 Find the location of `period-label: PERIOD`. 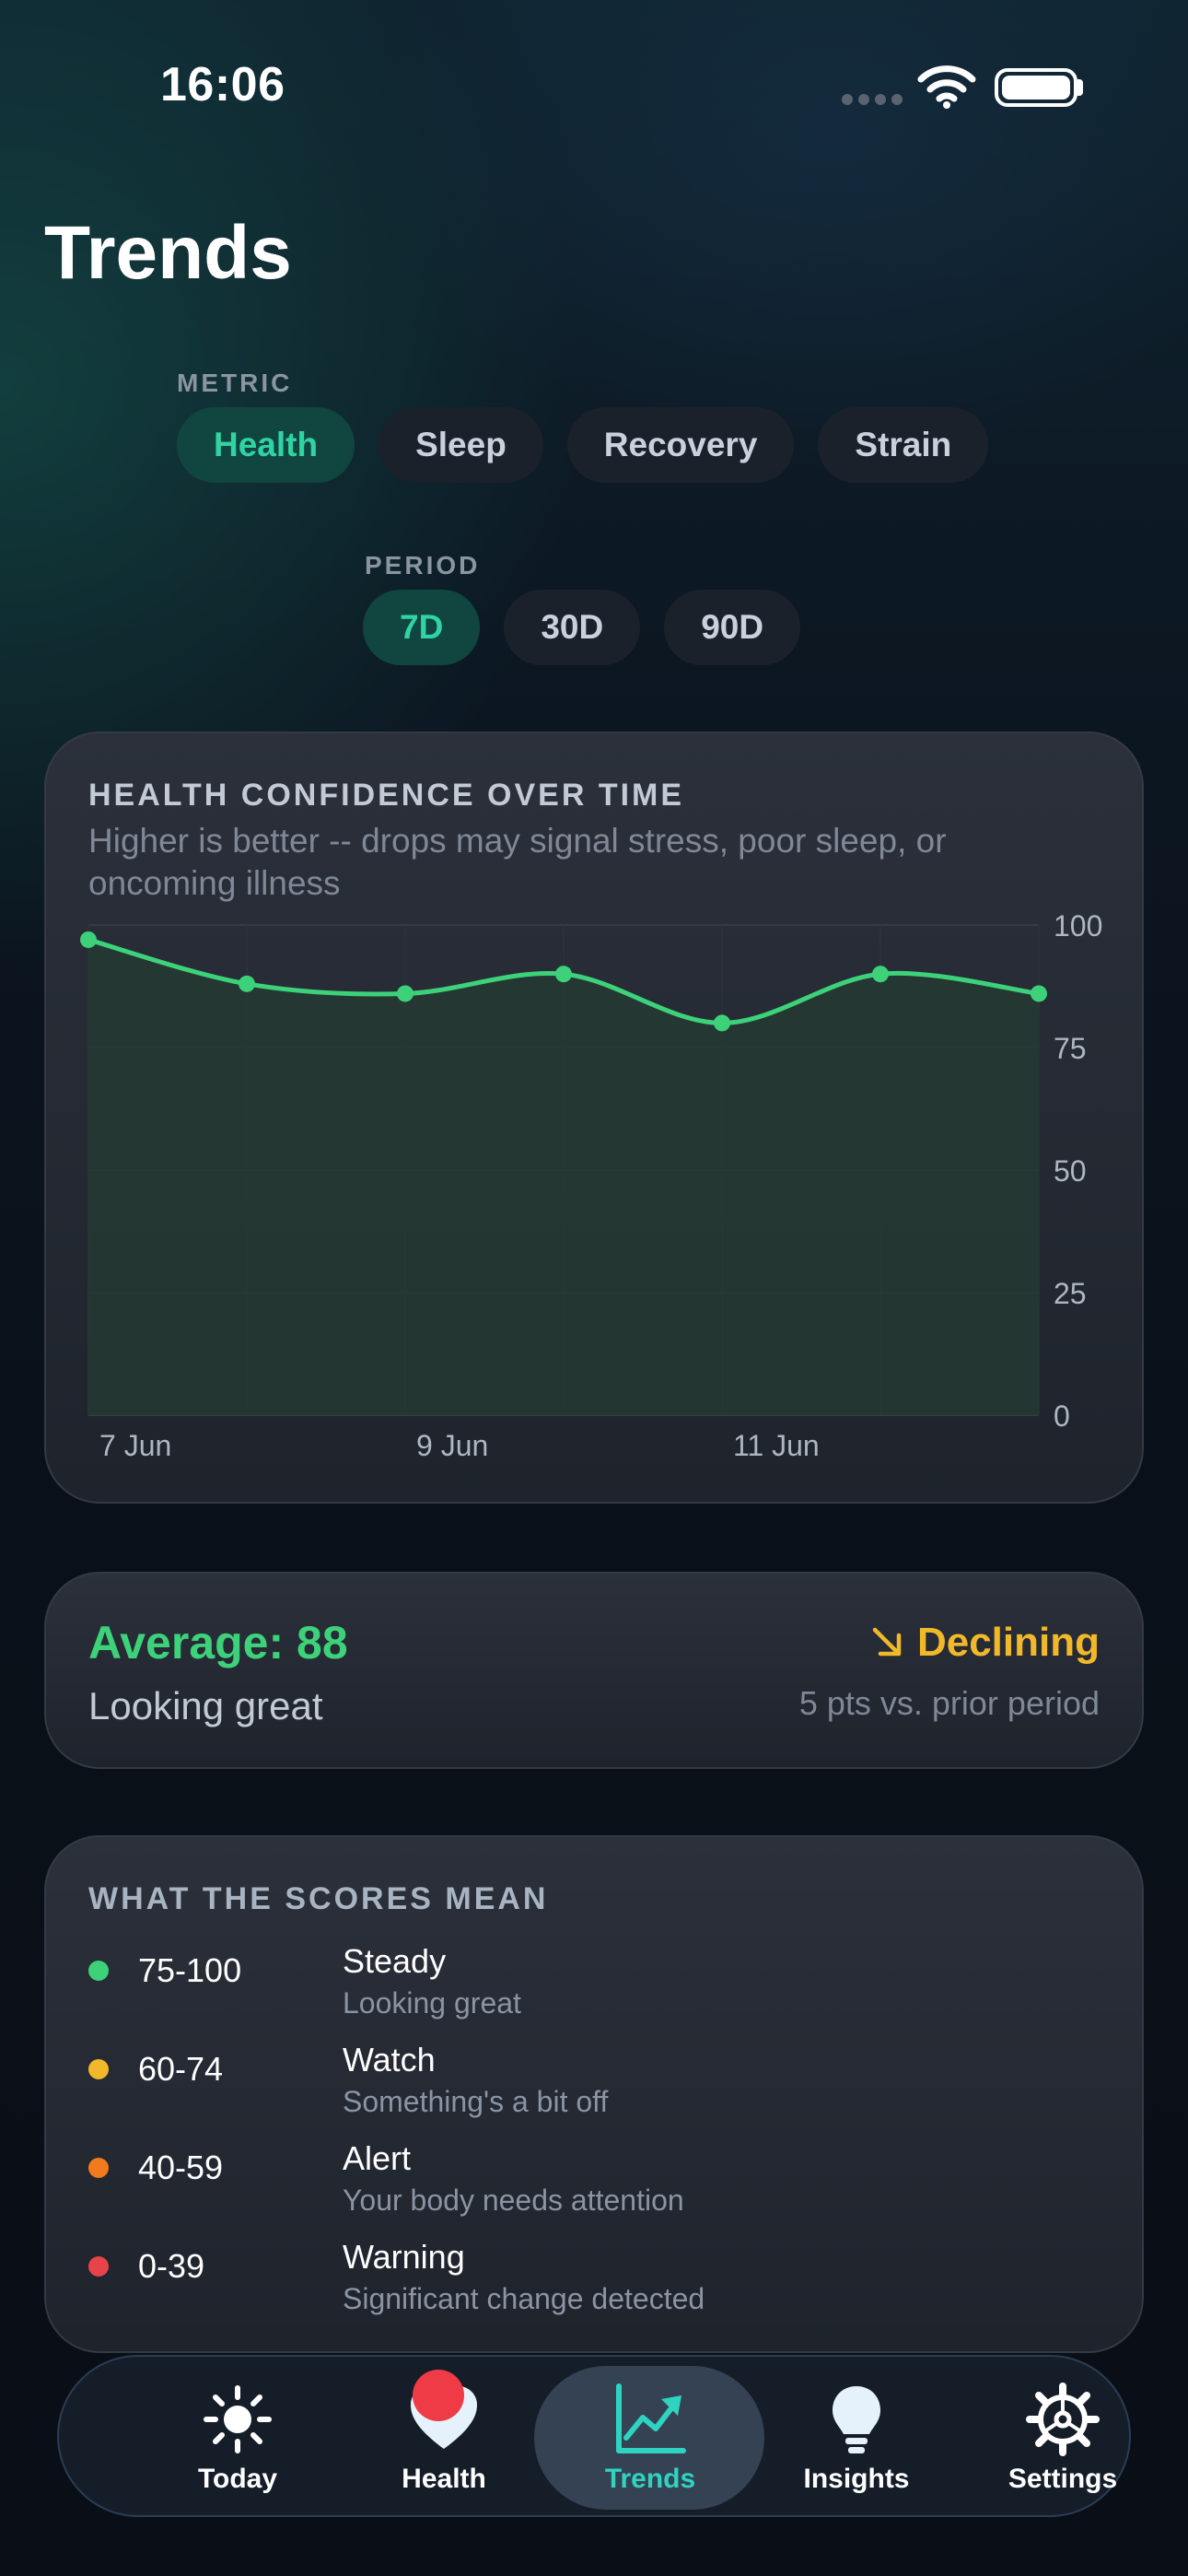

period-label: PERIOD is located at coordinates (423, 565).